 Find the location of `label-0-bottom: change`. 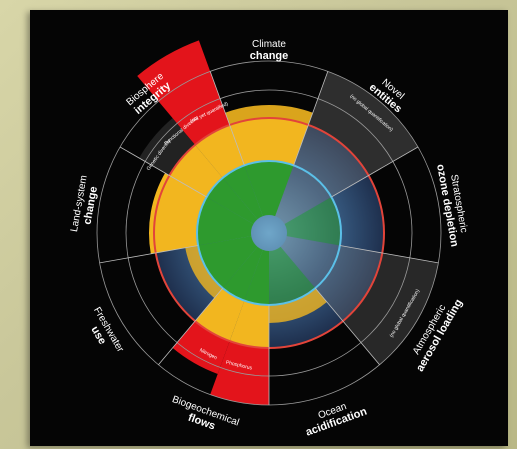

label-0-bottom: change is located at coordinates (269, 56).